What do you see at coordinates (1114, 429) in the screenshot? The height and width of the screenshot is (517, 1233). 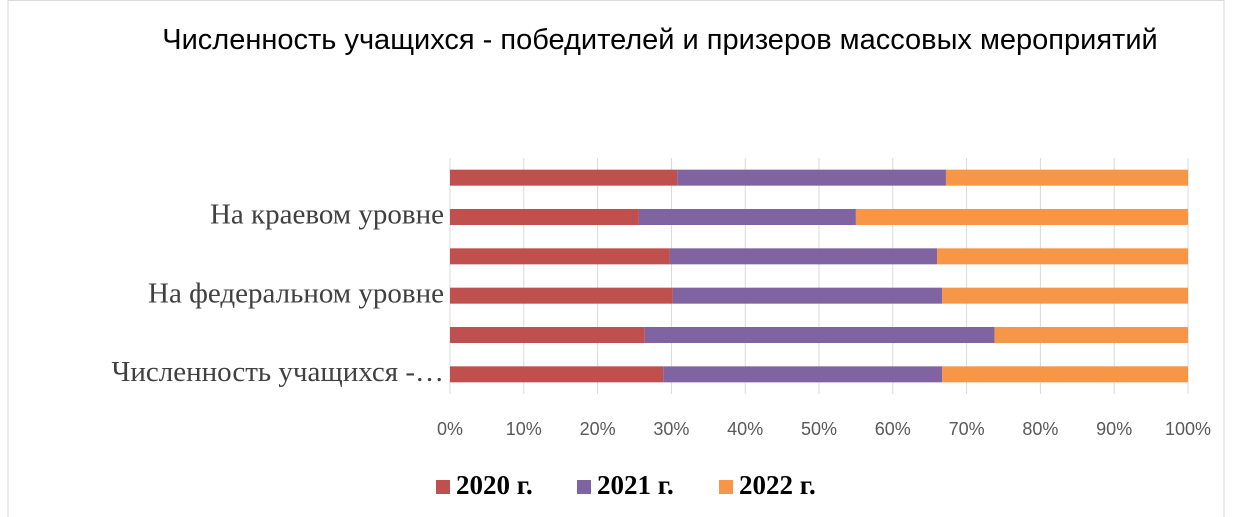 I see `x-tick-label: 90%` at bounding box center [1114, 429].